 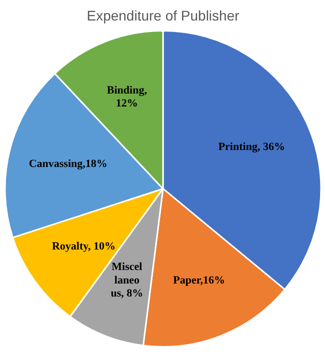 I want to click on slice-label: Paper,16%, so click(x=199, y=280).